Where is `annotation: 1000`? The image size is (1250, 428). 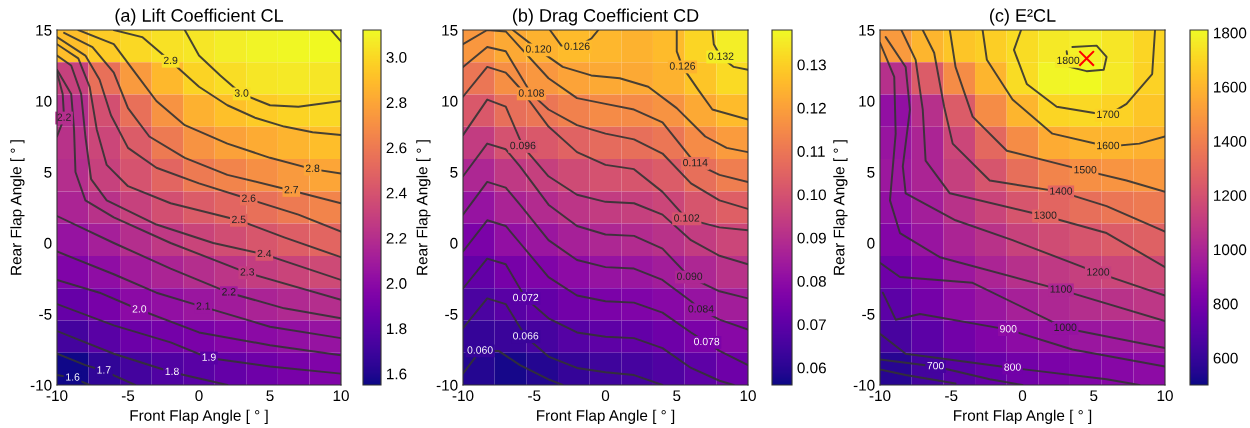 annotation: 1000 is located at coordinates (1065, 327).